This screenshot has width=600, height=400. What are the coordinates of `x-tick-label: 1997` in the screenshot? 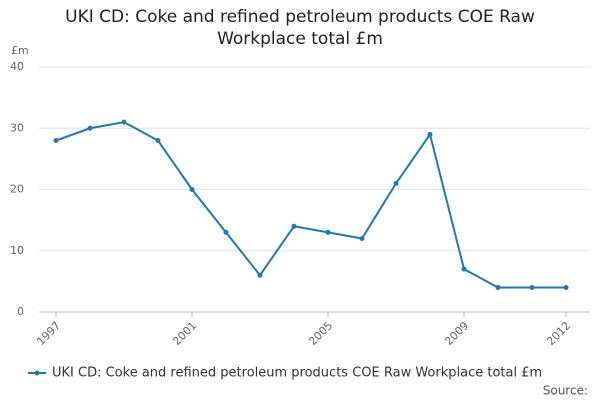 It's located at (48, 333).